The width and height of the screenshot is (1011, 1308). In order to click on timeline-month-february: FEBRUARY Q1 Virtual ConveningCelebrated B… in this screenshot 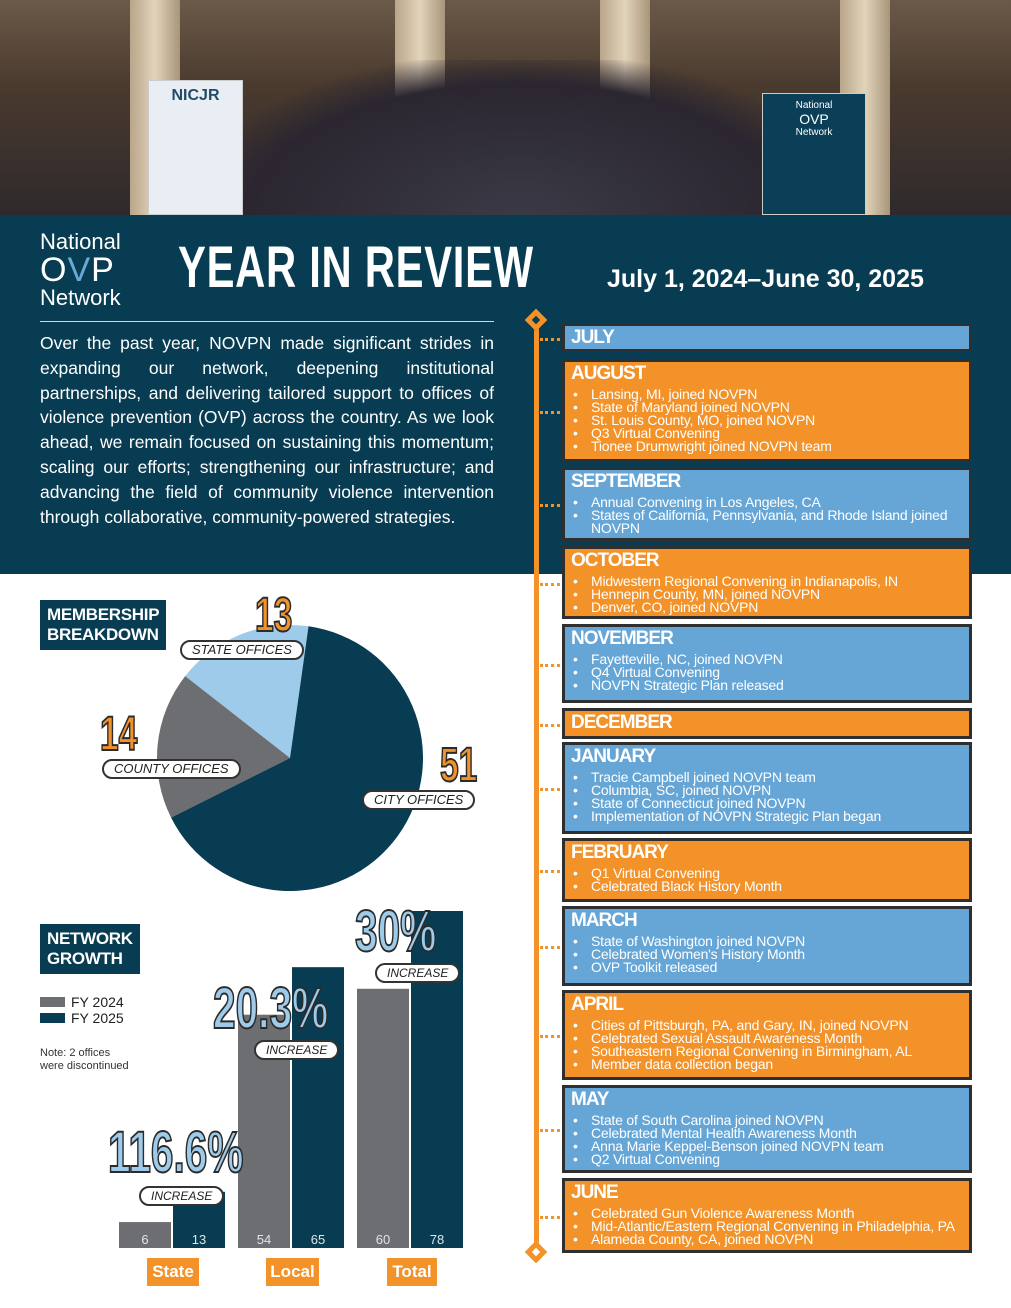, I will do `click(767, 870)`.